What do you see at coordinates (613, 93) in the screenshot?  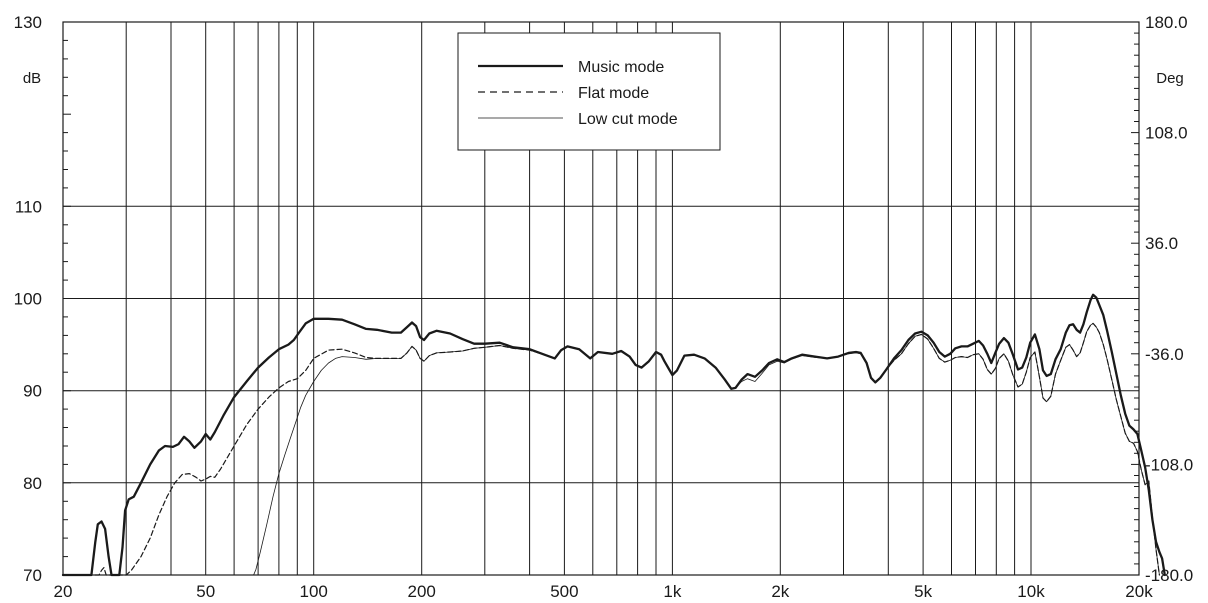 I see `legend-label-flat: Flat mode` at bounding box center [613, 93].